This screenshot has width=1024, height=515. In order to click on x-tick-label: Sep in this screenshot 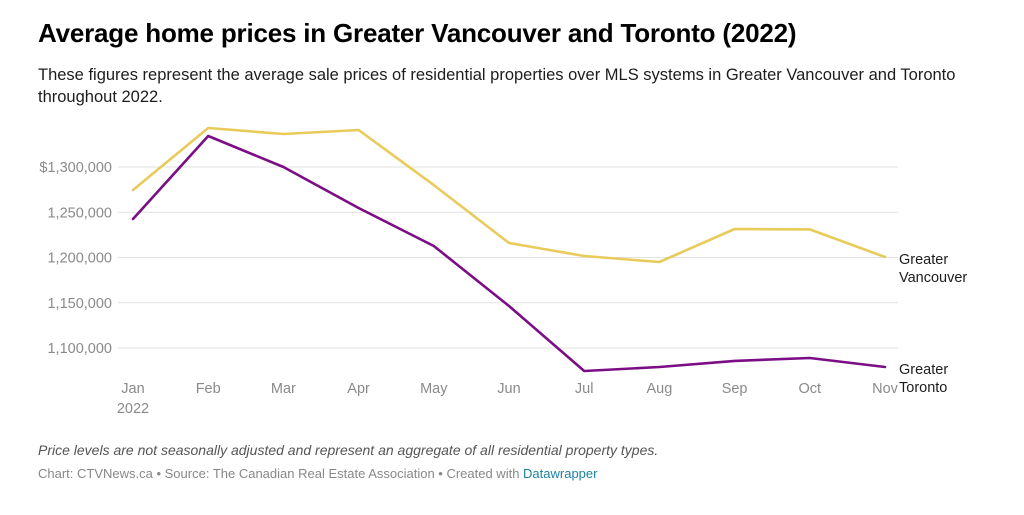, I will do `click(735, 389)`.